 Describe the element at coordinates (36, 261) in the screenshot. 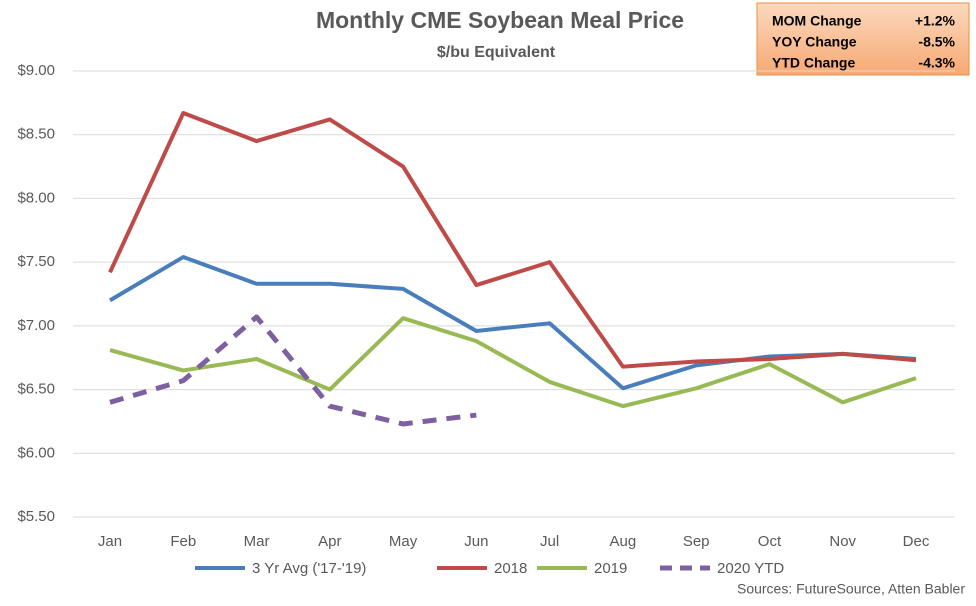

I see `y-tick-label: $7.50` at that location.